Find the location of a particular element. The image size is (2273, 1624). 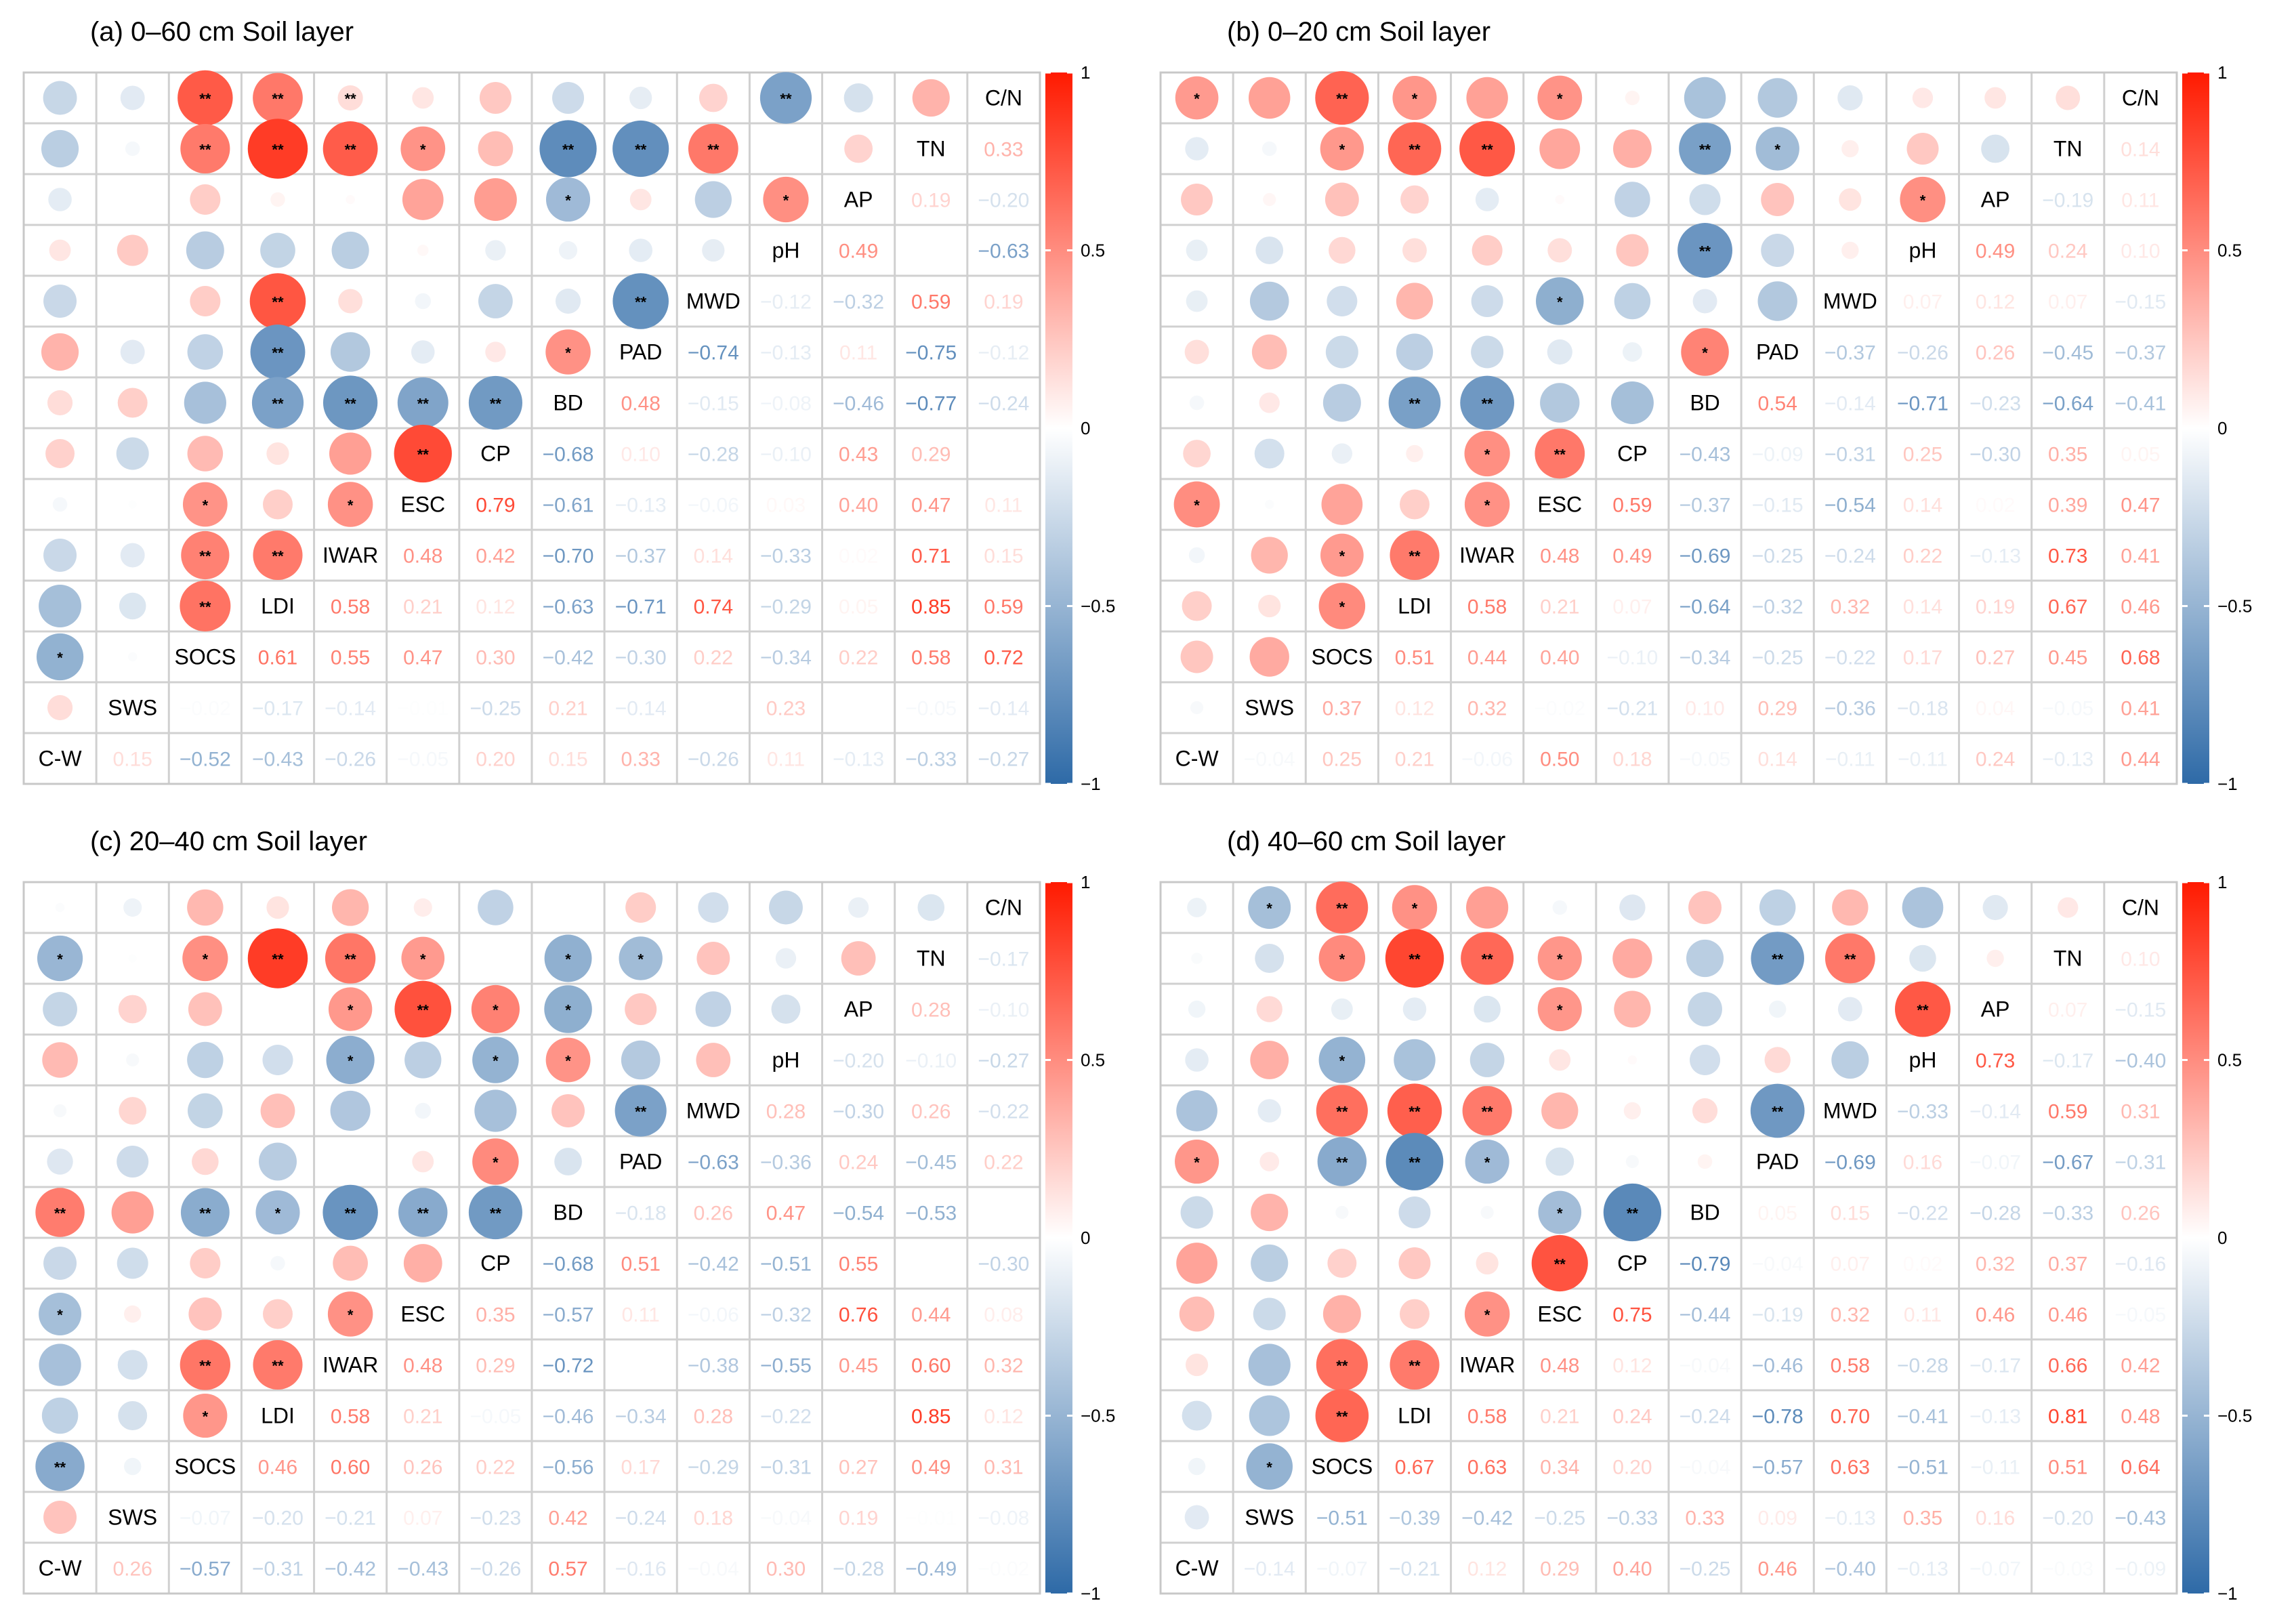

corr-value: 0.29 is located at coordinates (1777, 709).